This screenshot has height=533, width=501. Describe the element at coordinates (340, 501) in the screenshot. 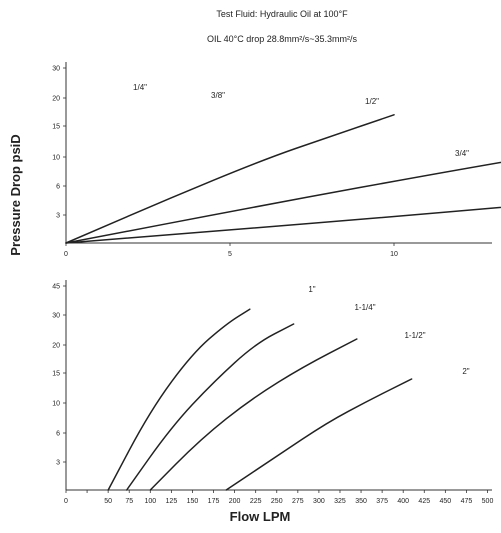

I see `x-tick-label: 325` at that location.